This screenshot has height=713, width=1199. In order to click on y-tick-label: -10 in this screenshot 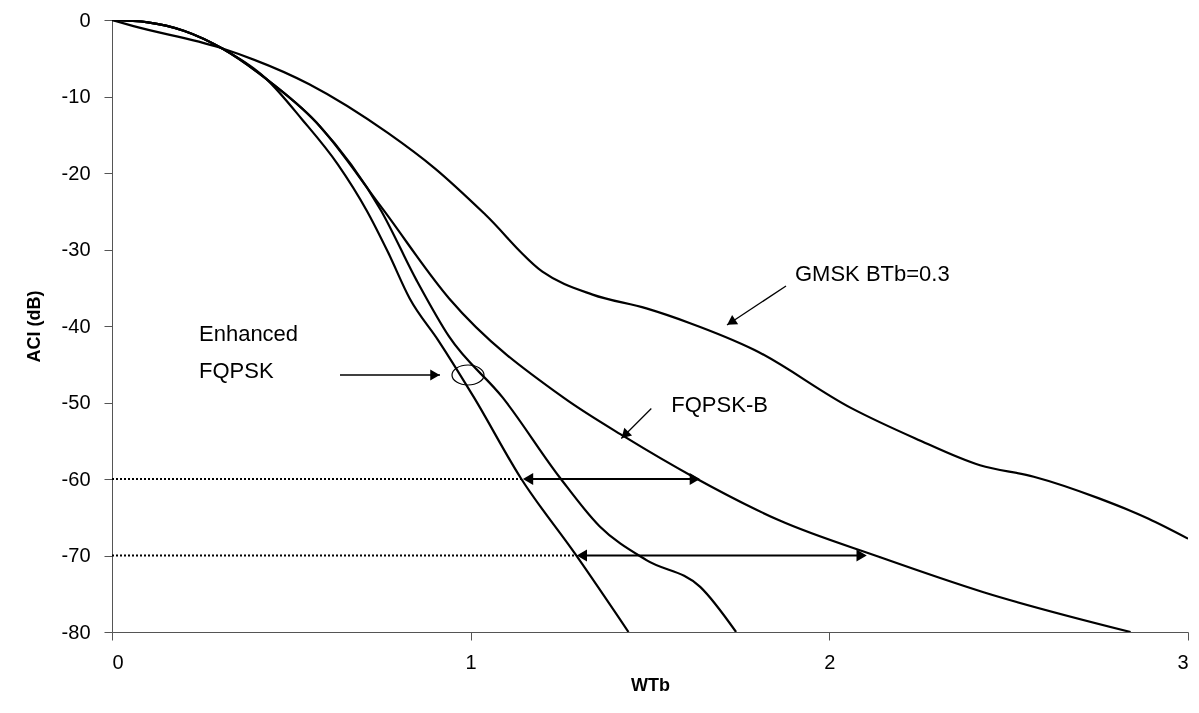, I will do `click(76, 96)`.